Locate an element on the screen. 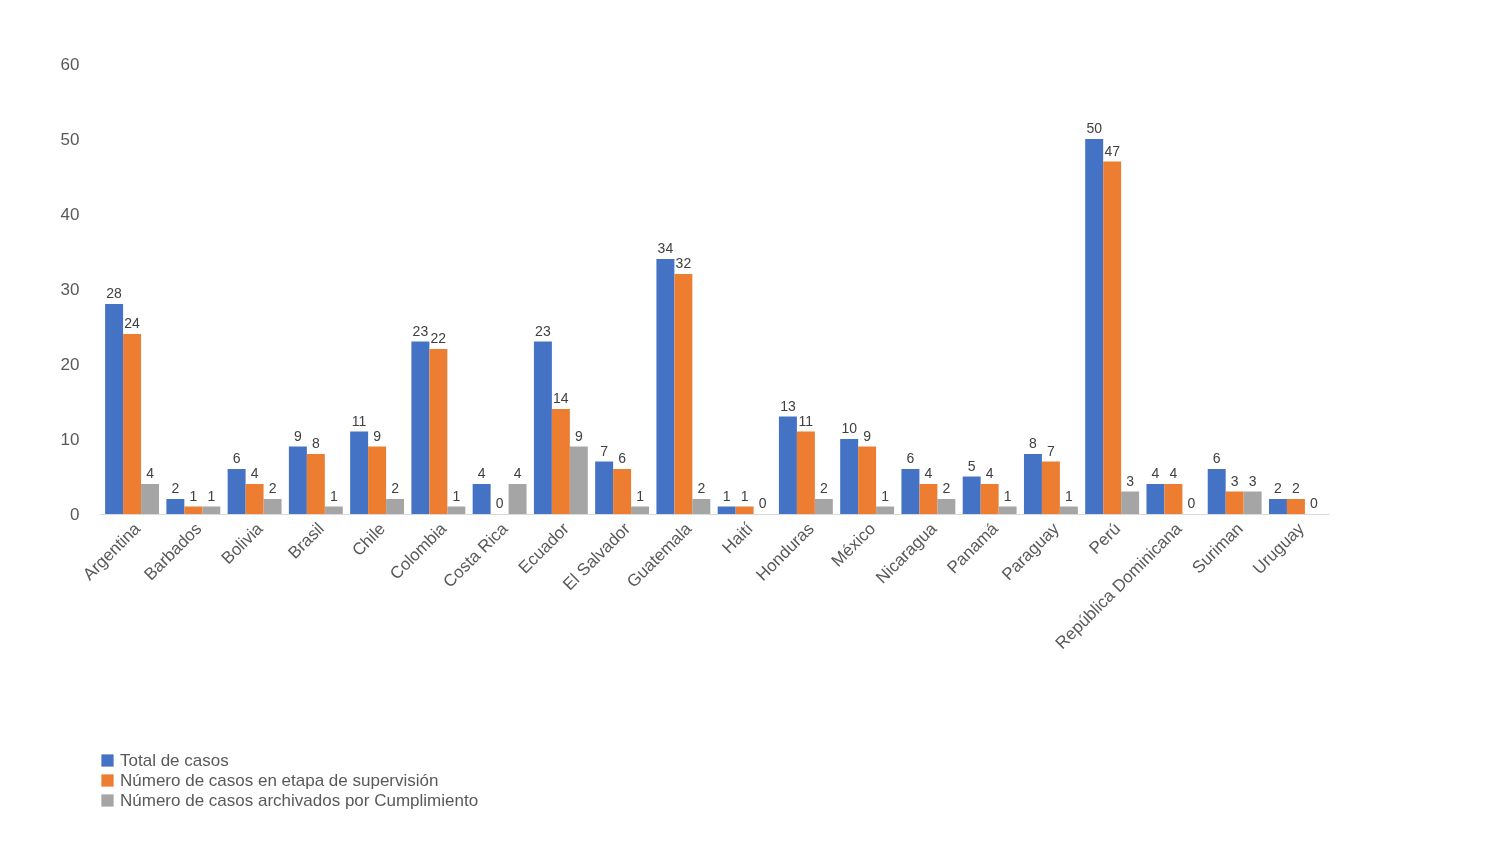  data-label: 47 is located at coordinates (1112, 150).